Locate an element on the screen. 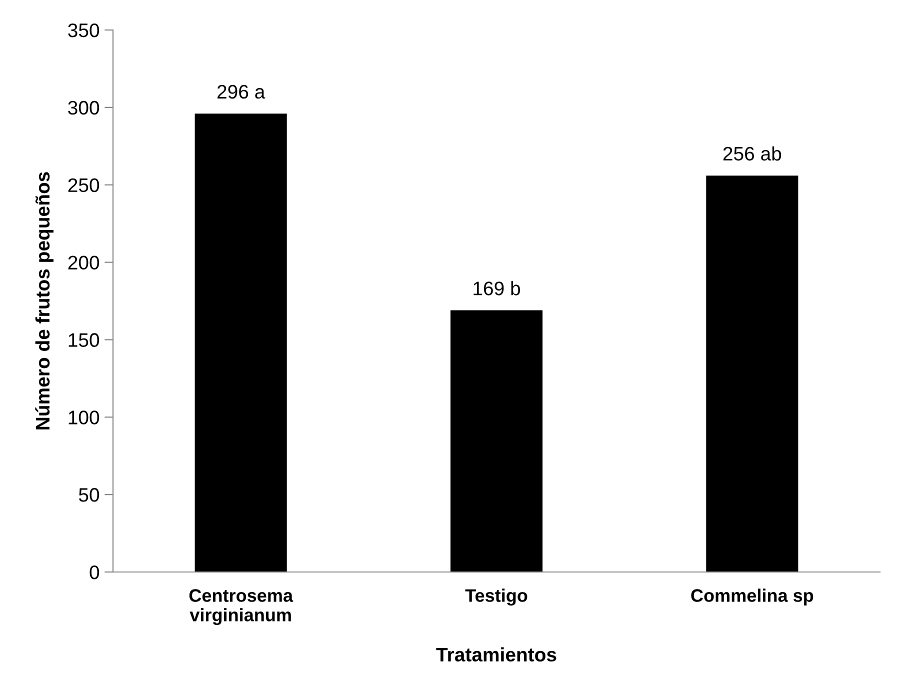  y-tick-label: 250 is located at coordinates (84, 185).